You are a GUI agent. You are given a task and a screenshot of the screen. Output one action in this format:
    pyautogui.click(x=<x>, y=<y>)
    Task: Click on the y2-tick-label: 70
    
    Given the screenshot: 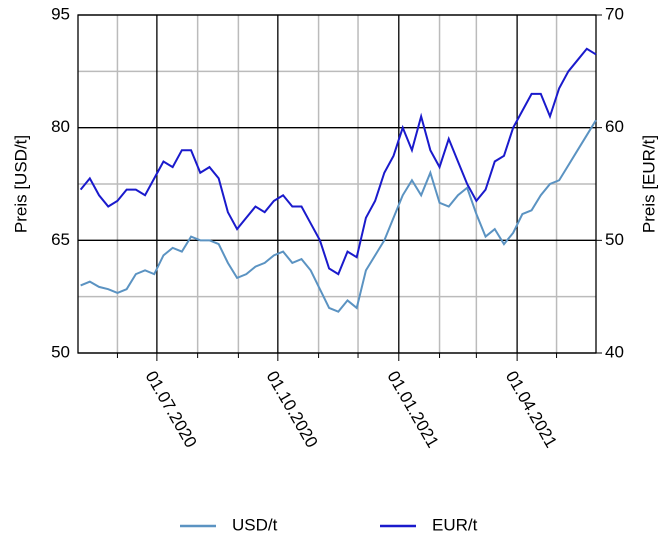 What is the action you would take?
    pyautogui.click(x=614, y=13)
    